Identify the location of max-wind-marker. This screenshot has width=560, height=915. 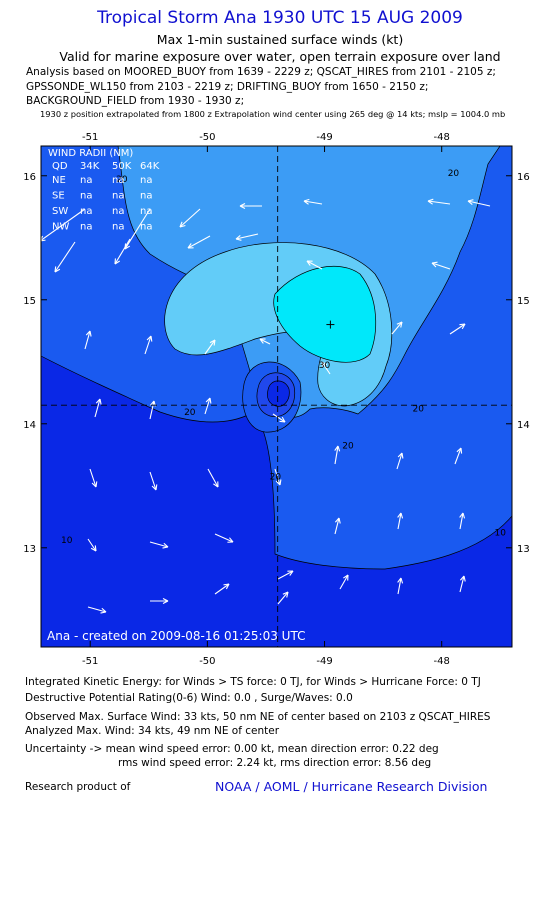
(330, 324).